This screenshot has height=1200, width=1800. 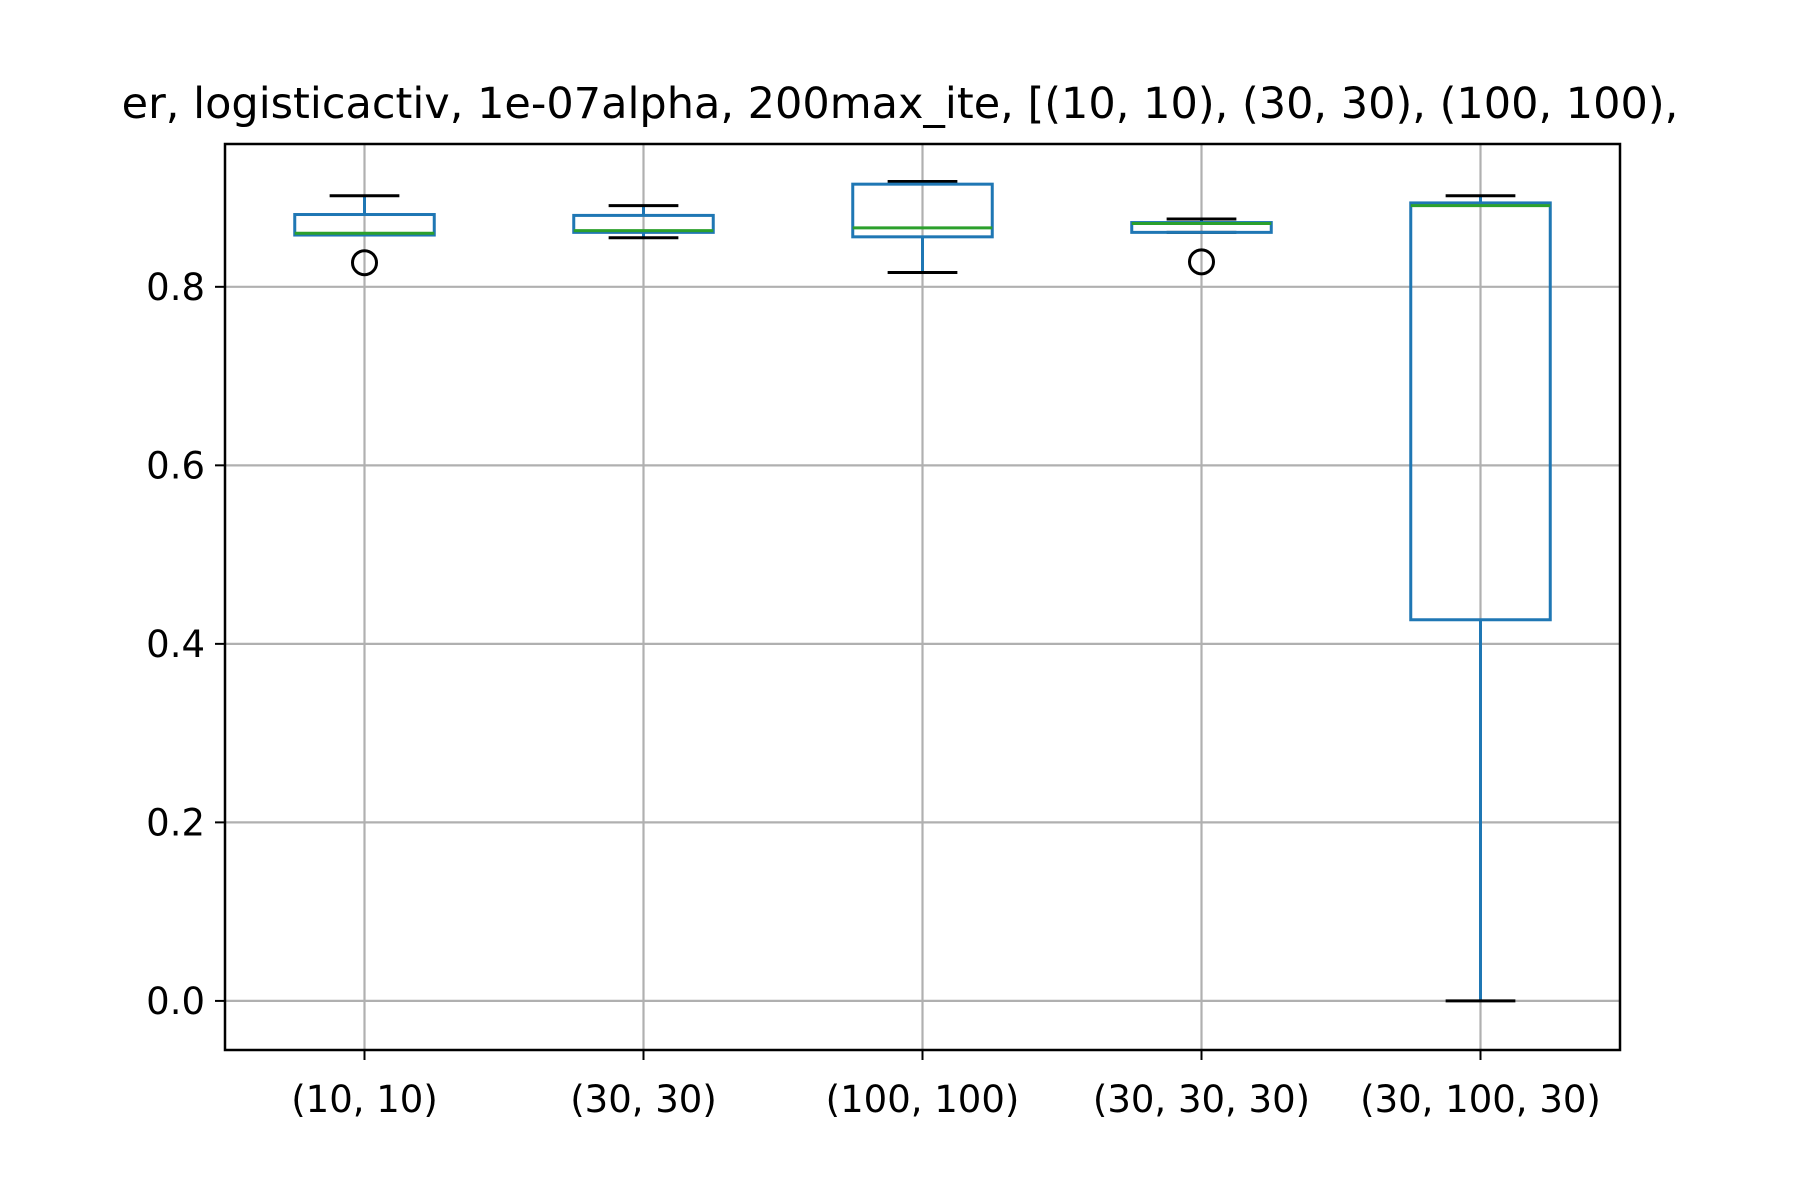 I want to click on y-tick-label: 0.0, so click(x=175, y=1001).